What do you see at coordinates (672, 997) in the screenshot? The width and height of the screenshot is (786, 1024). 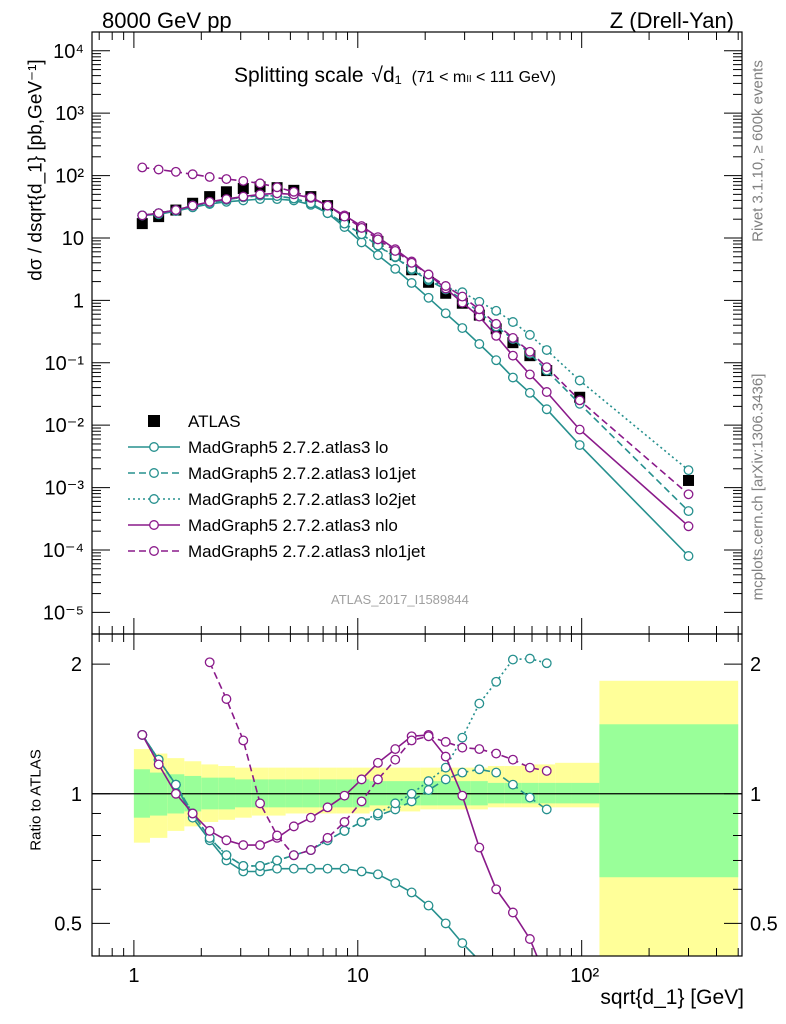 I see `x-axis-label: sqrt{d_1} [GeV]` at bounding box center [672, 997].